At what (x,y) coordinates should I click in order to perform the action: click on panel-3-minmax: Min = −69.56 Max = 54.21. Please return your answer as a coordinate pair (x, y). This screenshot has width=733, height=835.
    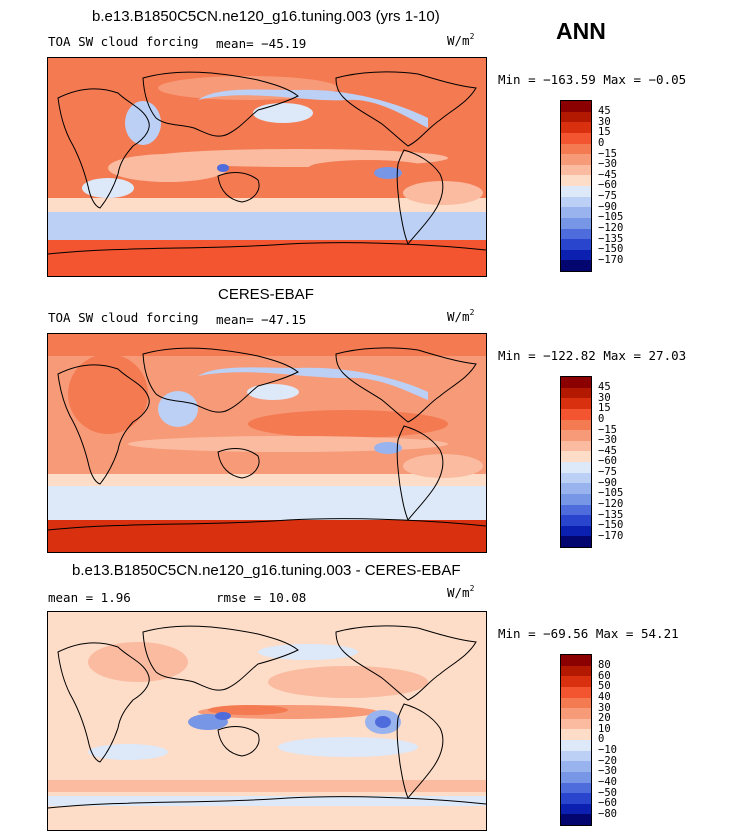
    Looking at the image, I should click on (588, 633).